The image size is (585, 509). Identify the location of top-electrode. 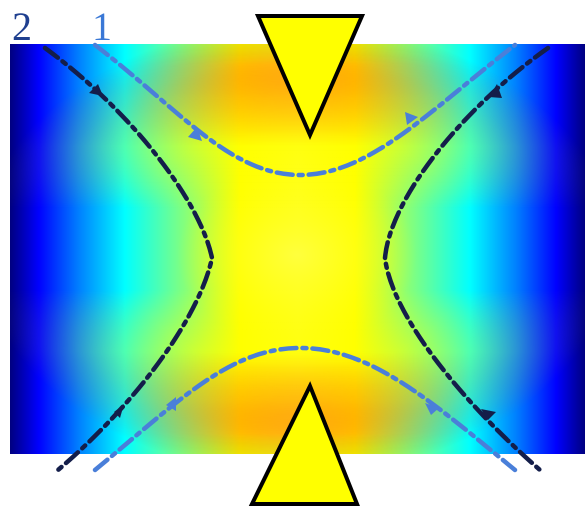
(310, 77).